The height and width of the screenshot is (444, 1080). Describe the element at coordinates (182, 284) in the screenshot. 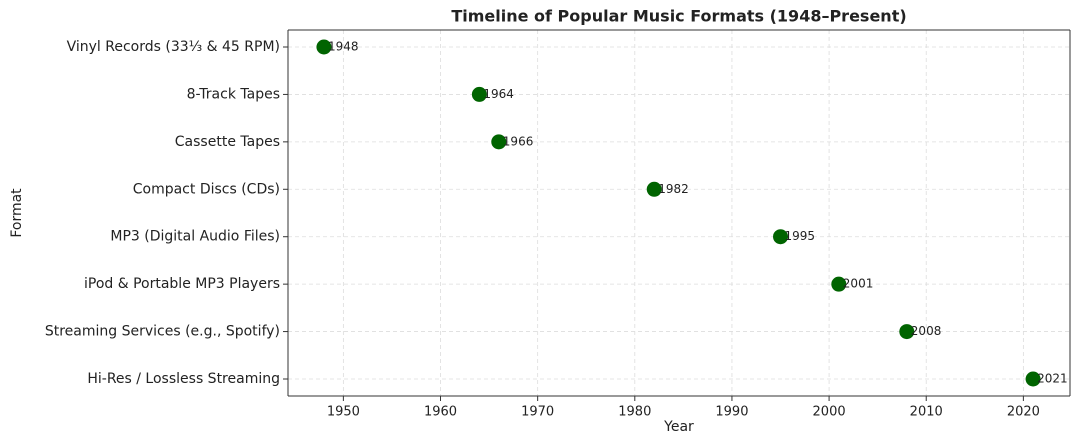

I see `y-tick-label: iPod & Portable MP3 Players` at that location.